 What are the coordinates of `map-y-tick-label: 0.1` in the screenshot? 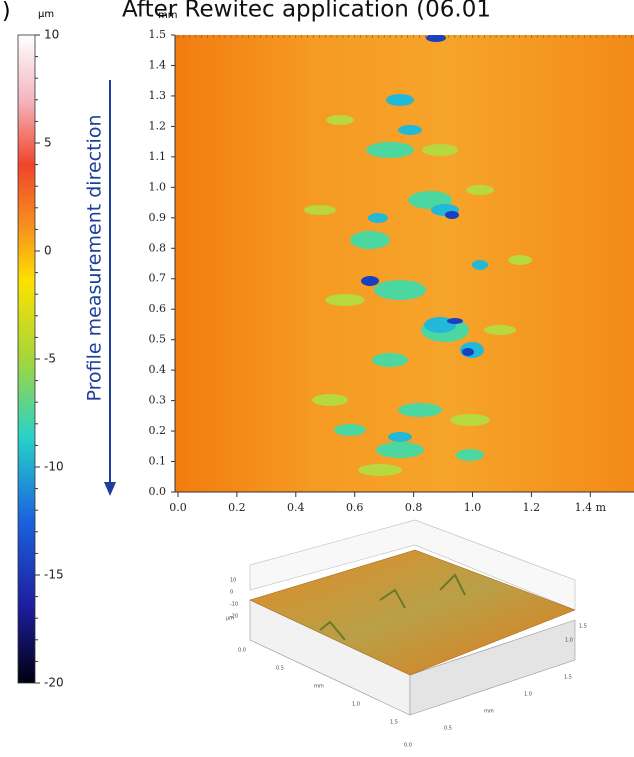 It's located at (158, 461).